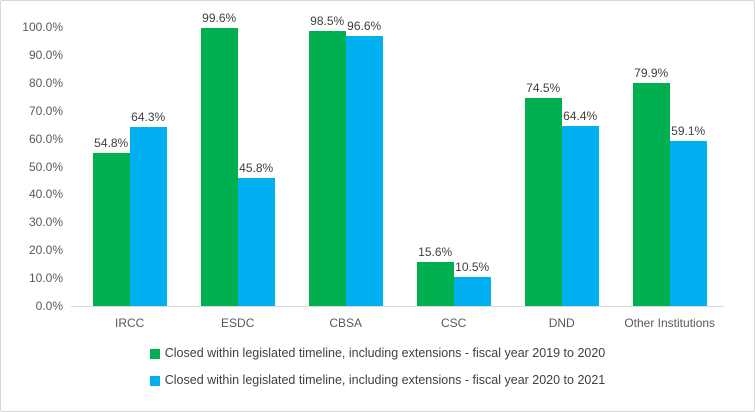 This screenshot has height=412, width=755. What do you see at coordinates (45, 82) in the screenshot?
I see `y-tick-label: 80.0%` at bounding box center [45, 82].